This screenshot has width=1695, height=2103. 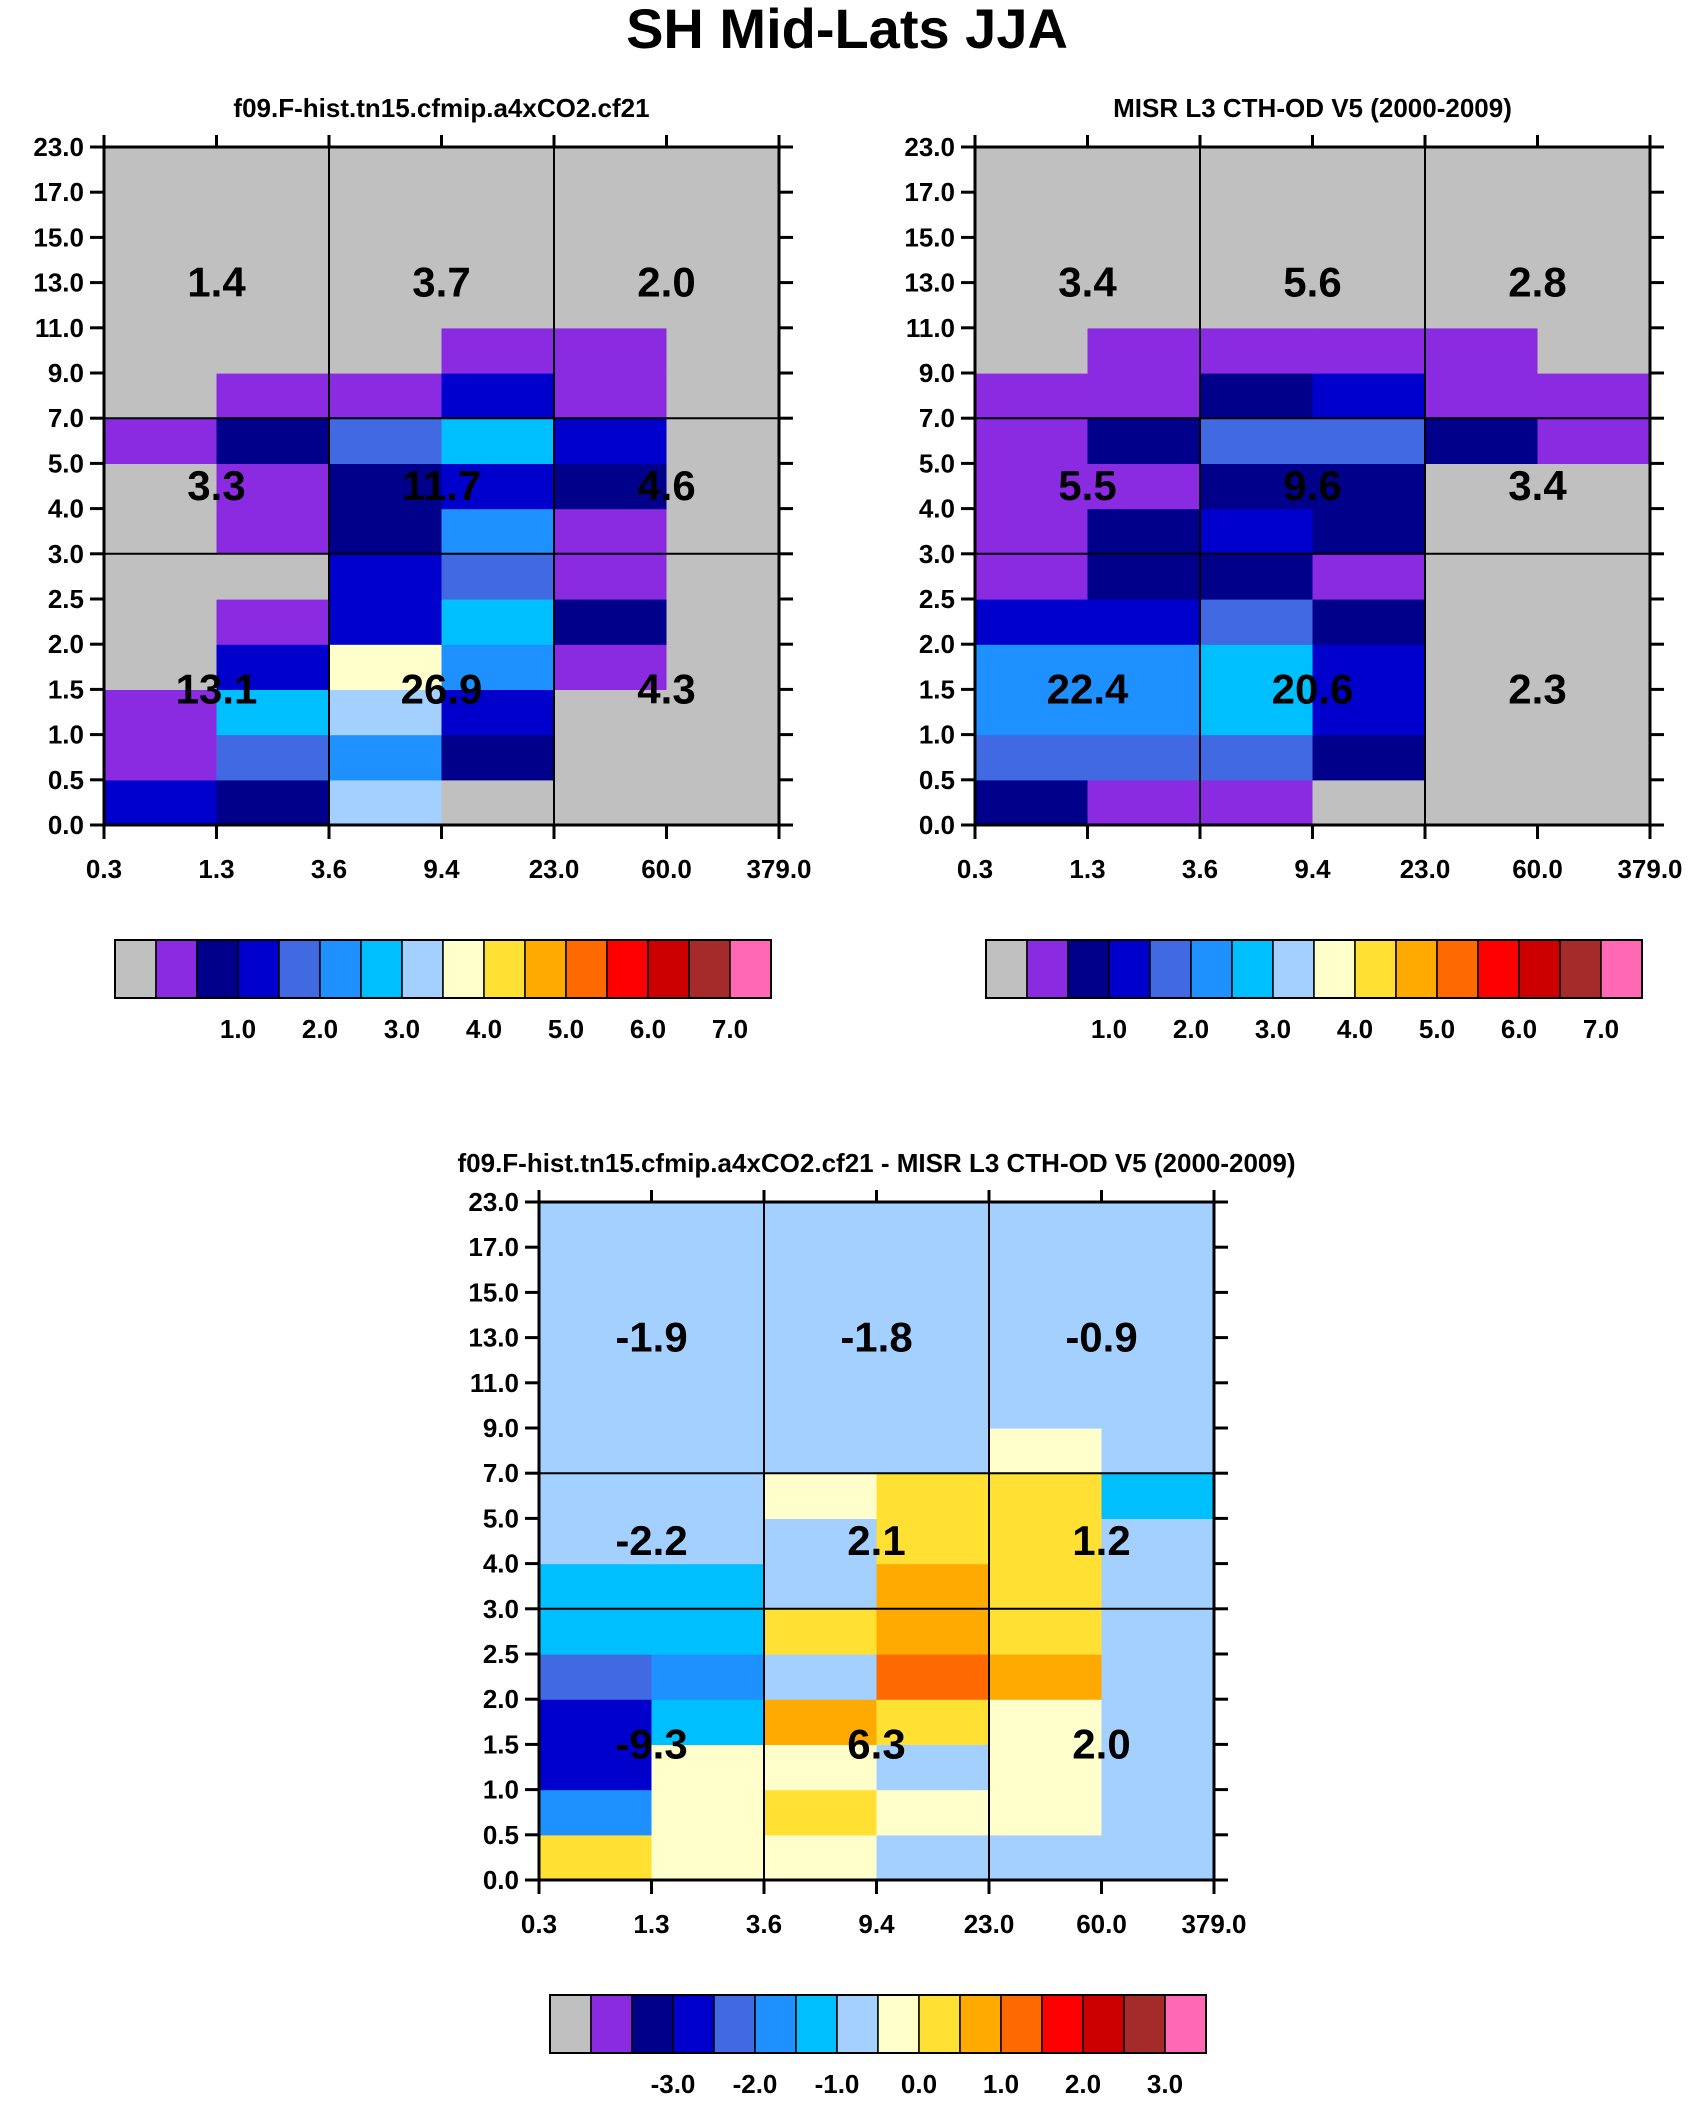 I want to click on y-tick-label: 23.0, so click(x=58, y=147).